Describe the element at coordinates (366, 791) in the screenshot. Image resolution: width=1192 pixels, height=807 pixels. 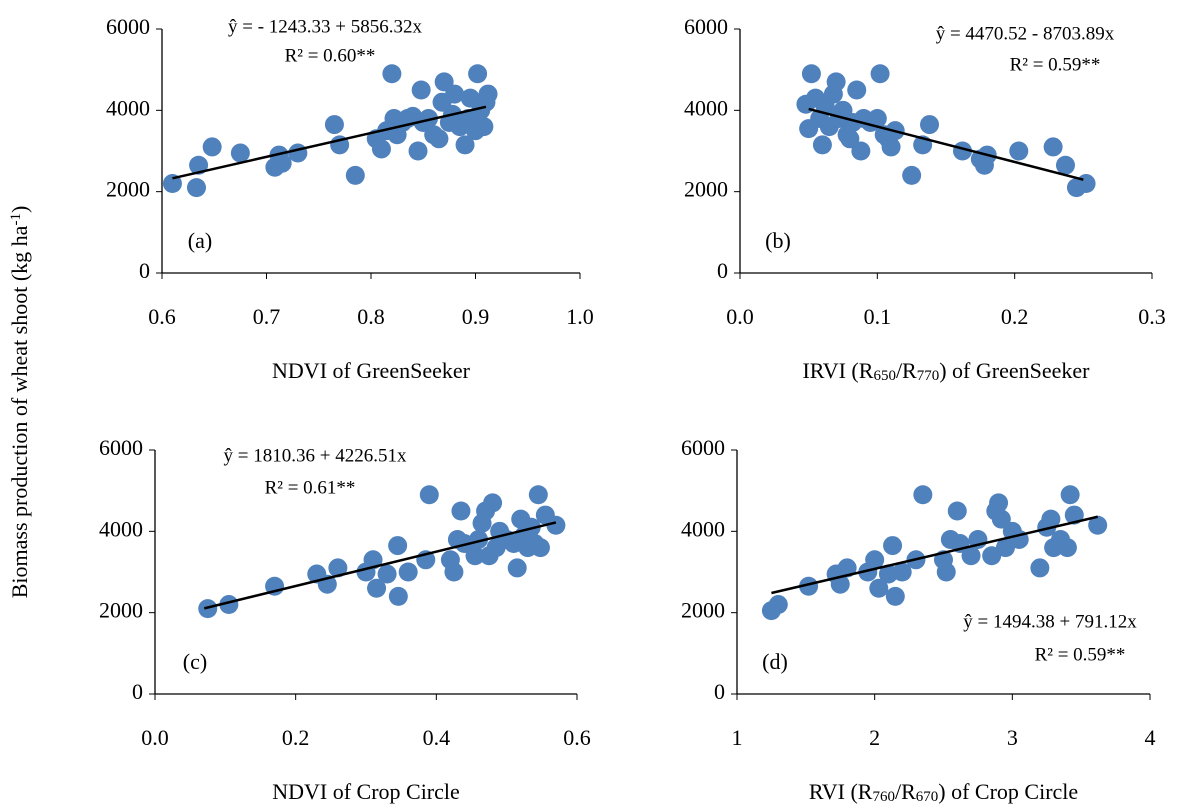
I see `label-part: NDVI of Crop Circle` at that location.